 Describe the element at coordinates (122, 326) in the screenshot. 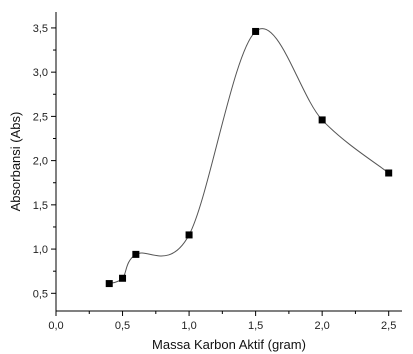

I see `x-tick-label: 0,5` at that location.